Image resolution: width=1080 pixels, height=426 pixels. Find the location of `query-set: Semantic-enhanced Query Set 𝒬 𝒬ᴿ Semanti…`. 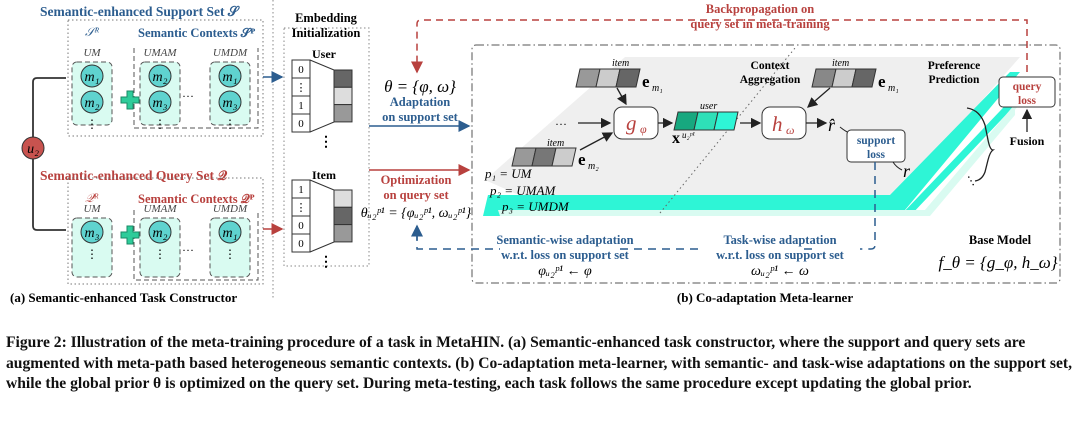

query-set: Semantic-enhanced Query Set 𝒬 𝒬ᴿ Semanti… is located at coordinates (152, 226).